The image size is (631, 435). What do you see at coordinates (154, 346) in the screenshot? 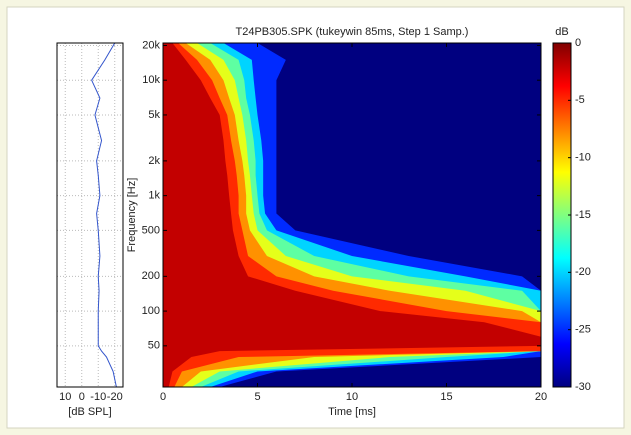
I see `y-tick-label: 50` at bounding box center [154, 346].